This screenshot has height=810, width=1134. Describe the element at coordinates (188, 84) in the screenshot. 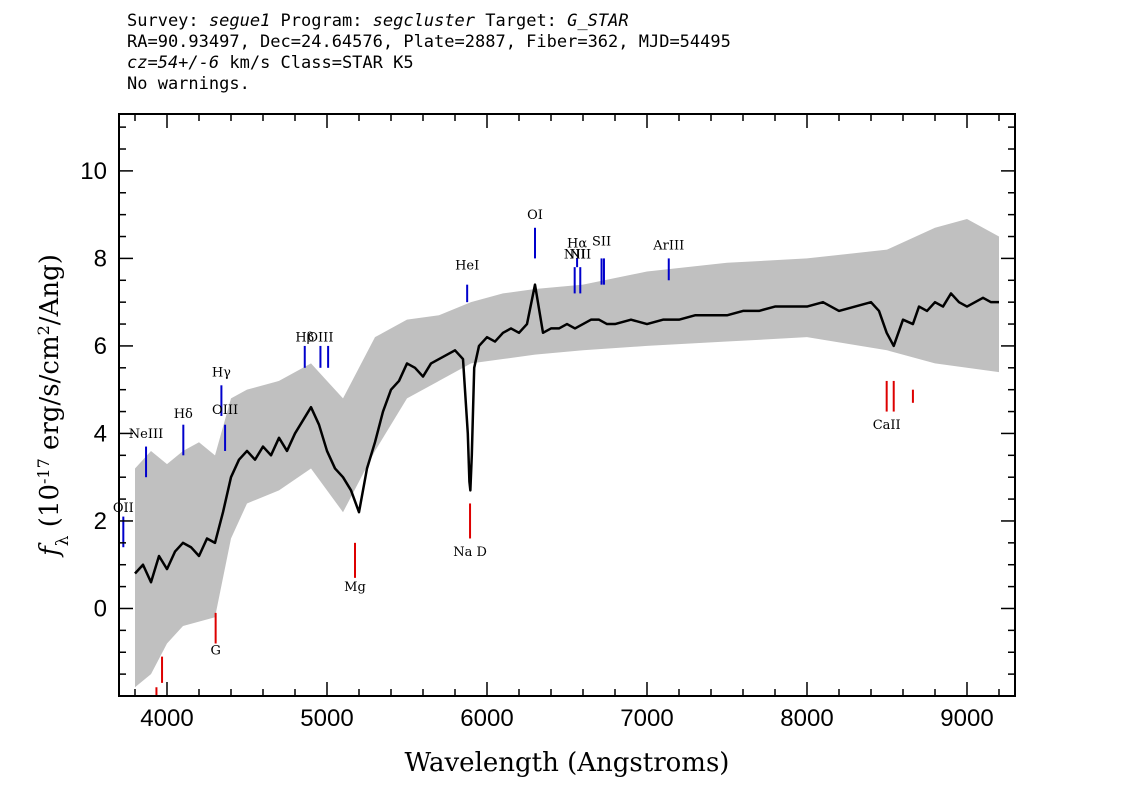

I see `header-line-warnings: No warnings.` at that location.